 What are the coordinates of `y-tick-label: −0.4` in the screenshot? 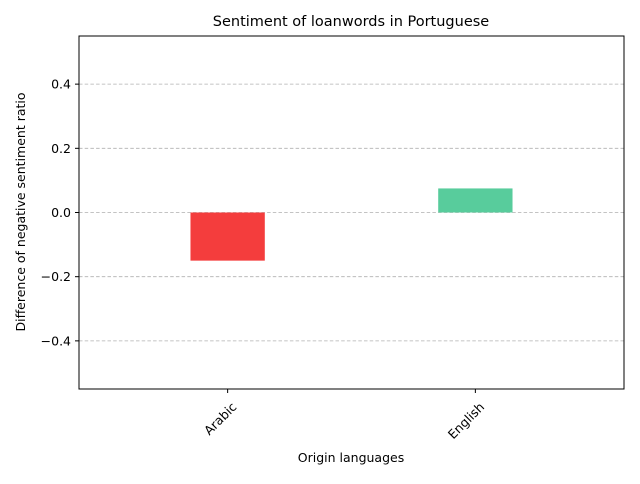 It's located at (56, 340).